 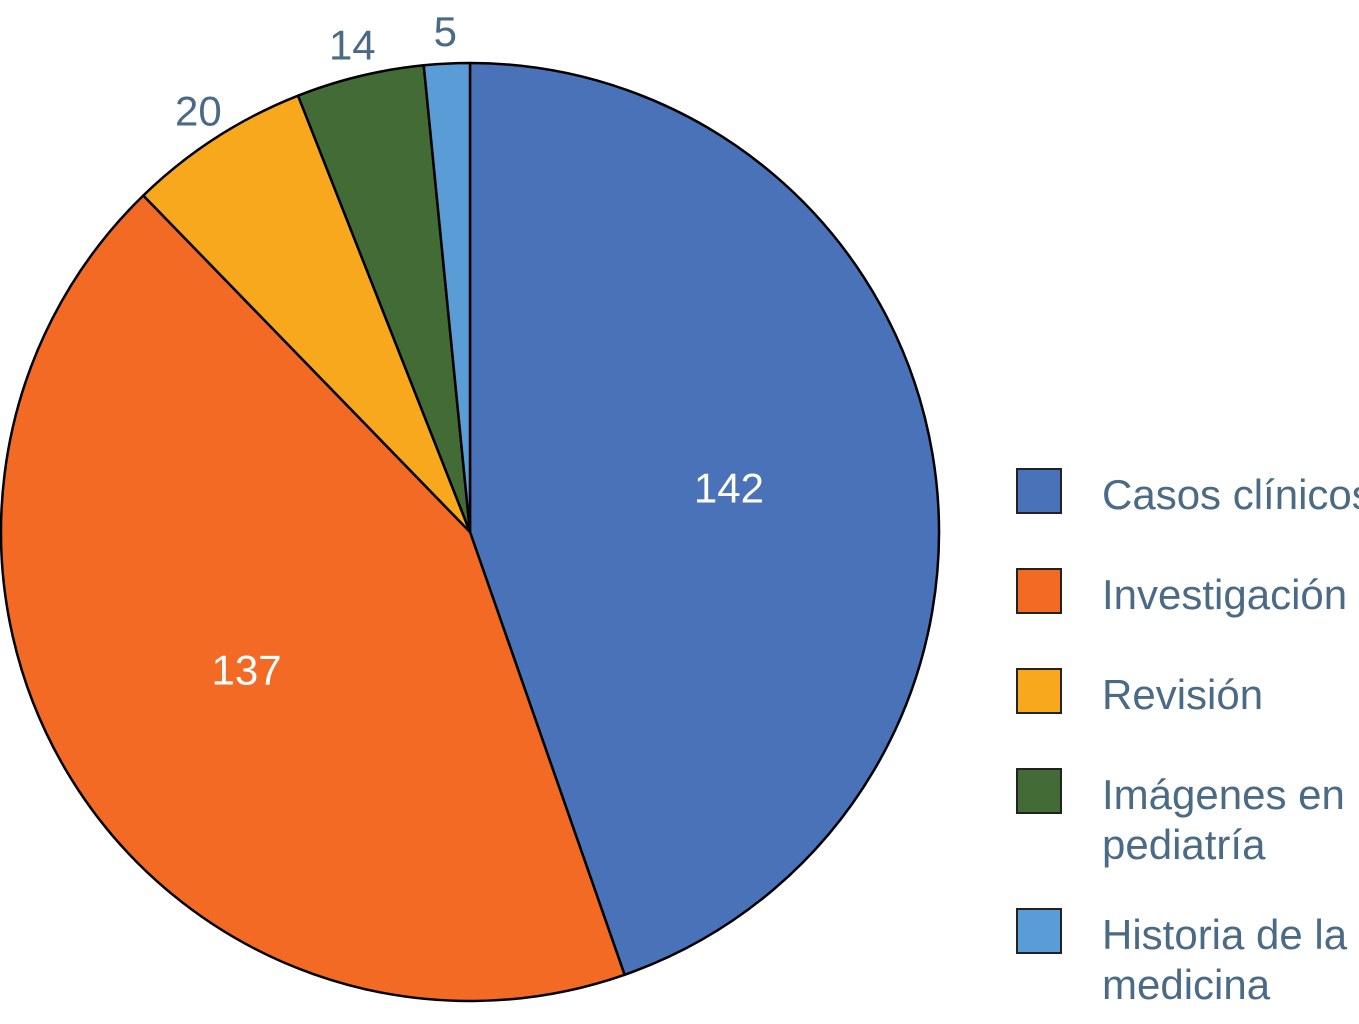 What do you see at coordinates (1039, 931) in the screenshot?
I see `legend-swatch-historia-de-la-medicina` at bounding box center [1039, 931].